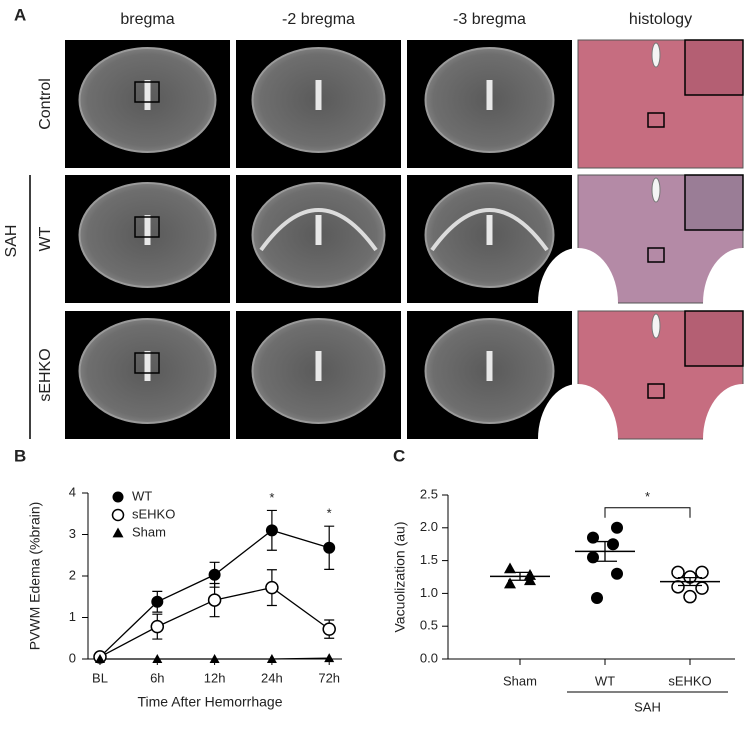  Describe the element at coordinates (489, 19) in the screenshot. I see `column-header: -3 bregma` at that location.